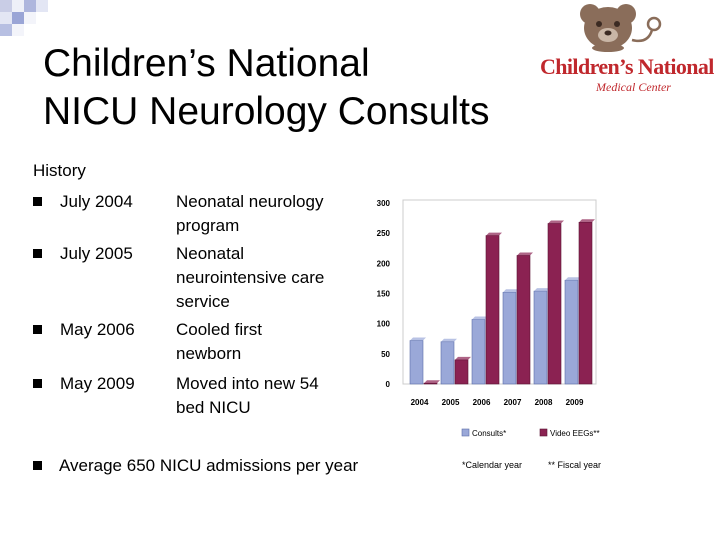 The image size is (720, 540). Describe the element at coordinates (492, 465) in the screenshot. I see `footnote-calendar: *Calendar year` at that location.